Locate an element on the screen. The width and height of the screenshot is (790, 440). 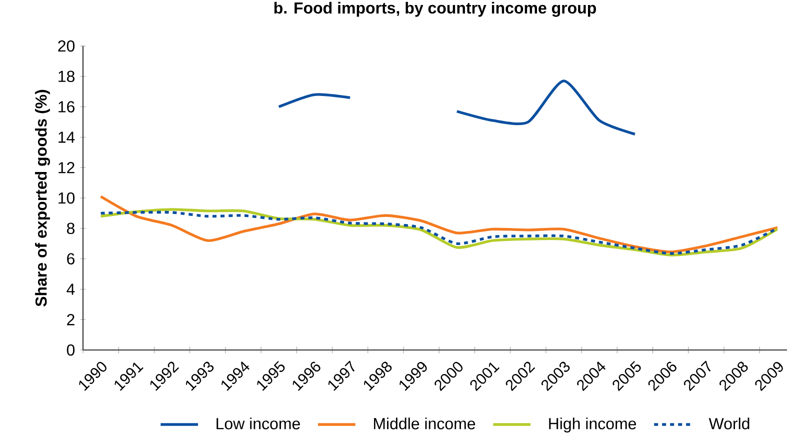
y-tick-label: 10 is located at coordinates (66, 198).